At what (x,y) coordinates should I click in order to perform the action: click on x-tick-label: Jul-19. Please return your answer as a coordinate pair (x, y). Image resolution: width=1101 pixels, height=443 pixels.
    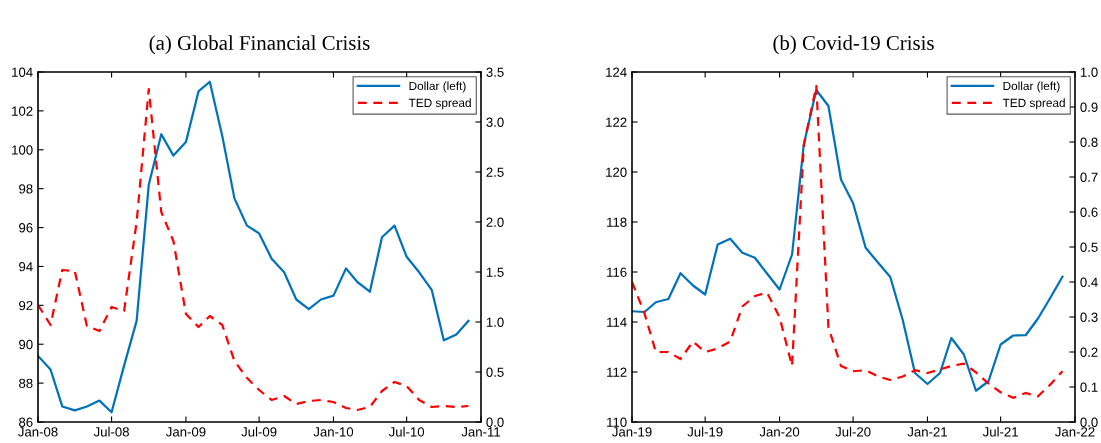
    Looking at the image, I should click on (705, 431).